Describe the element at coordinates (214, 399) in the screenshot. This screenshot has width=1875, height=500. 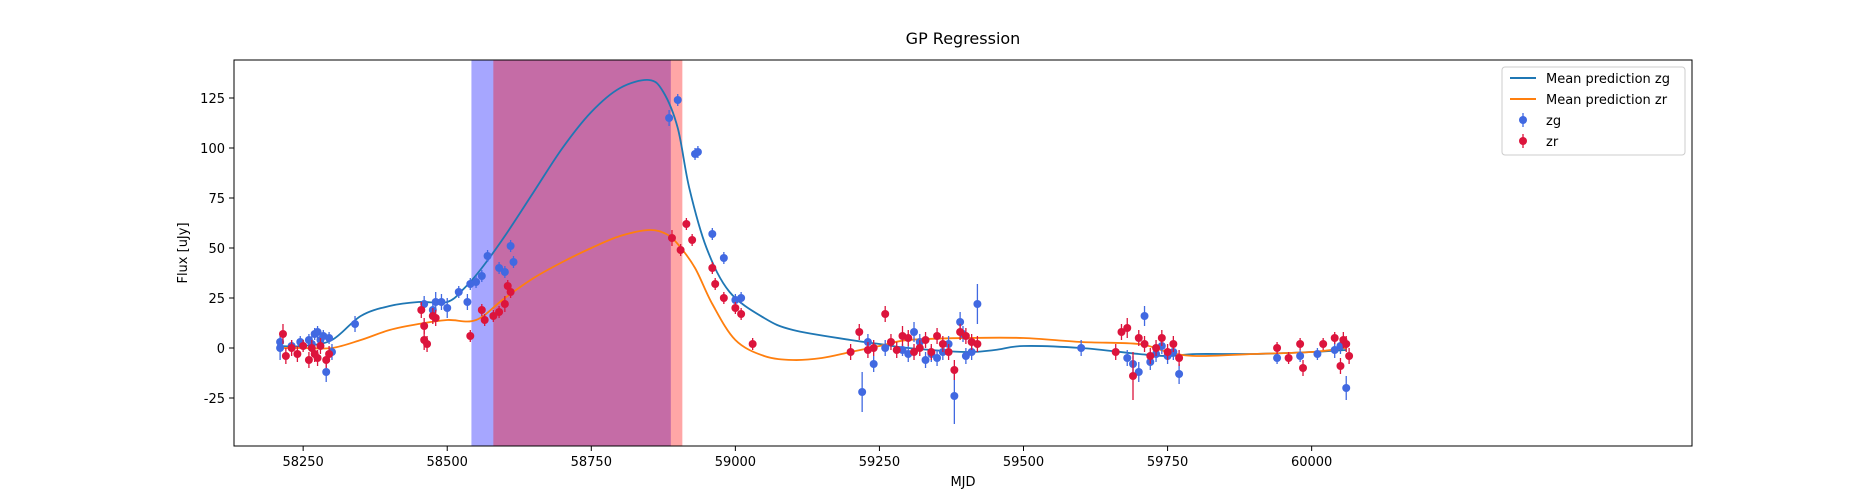
I see `y-tick-label: -25` at that location.